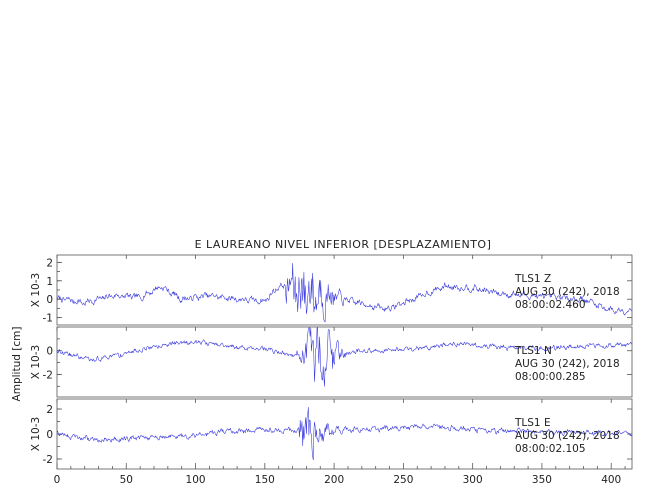  I want to click on x-tick-label: 300, so click(473, 480).